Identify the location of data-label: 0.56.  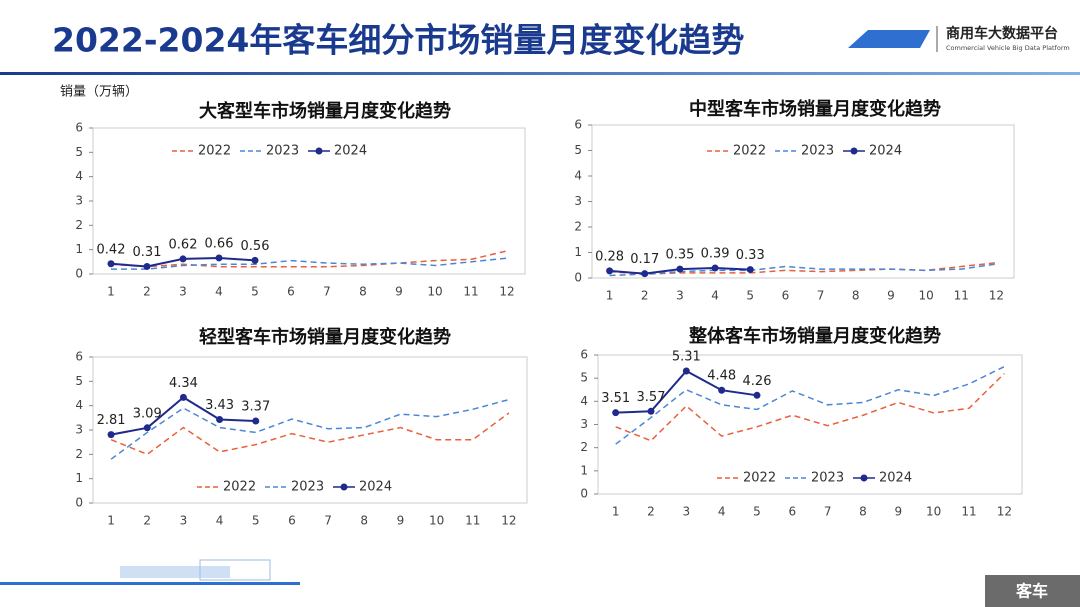
(255, 246).